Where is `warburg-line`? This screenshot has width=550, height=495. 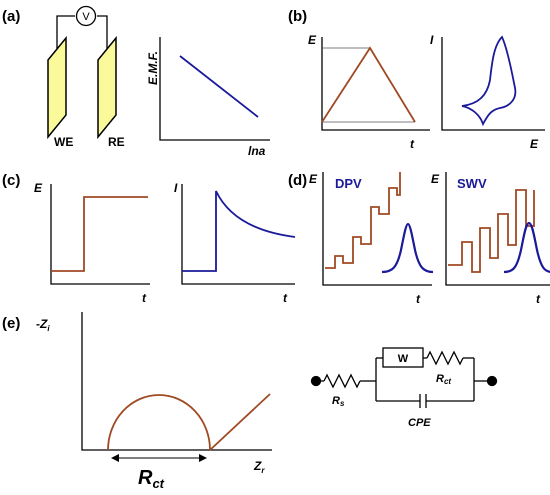 warburg-line is located at coordinates (240, 422).